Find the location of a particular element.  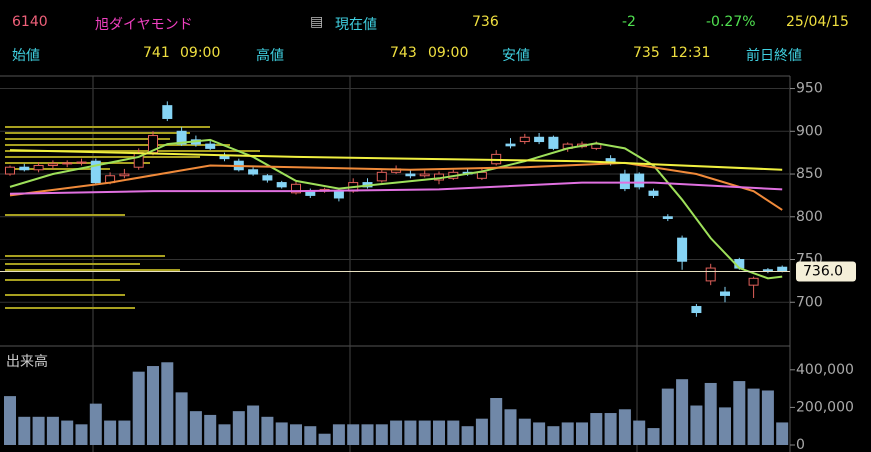

value: -0.27% is located at coordinates (731, 22).